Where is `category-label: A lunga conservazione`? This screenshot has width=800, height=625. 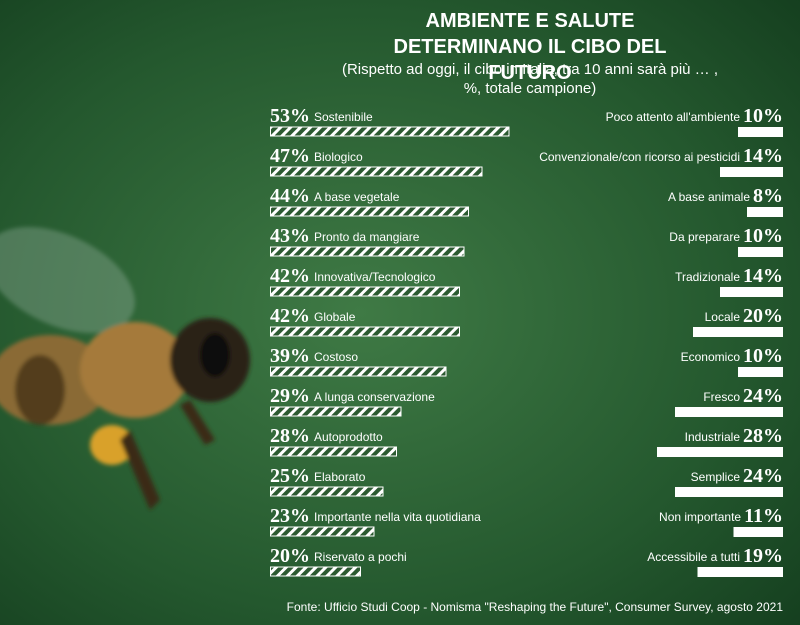
category-label: A lunga conservazione is located at coordinates (374, 397).